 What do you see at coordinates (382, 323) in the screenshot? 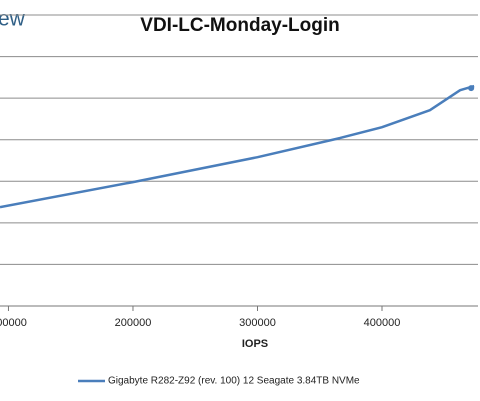
I see `x-tick-label: 400000` at bounding box center [382, 323].